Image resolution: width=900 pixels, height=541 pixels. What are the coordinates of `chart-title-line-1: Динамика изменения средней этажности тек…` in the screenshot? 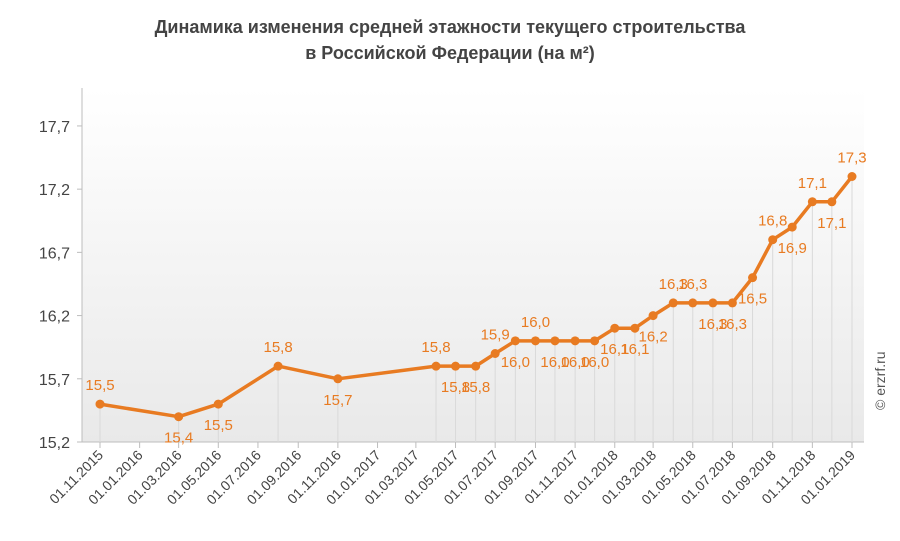 It's located at (450, 27).